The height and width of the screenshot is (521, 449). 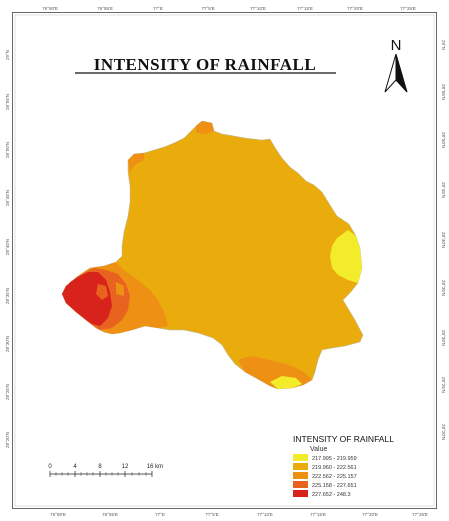 I want to click on legend-label: 219.960 - 222.561, so click(x=334, y=468).